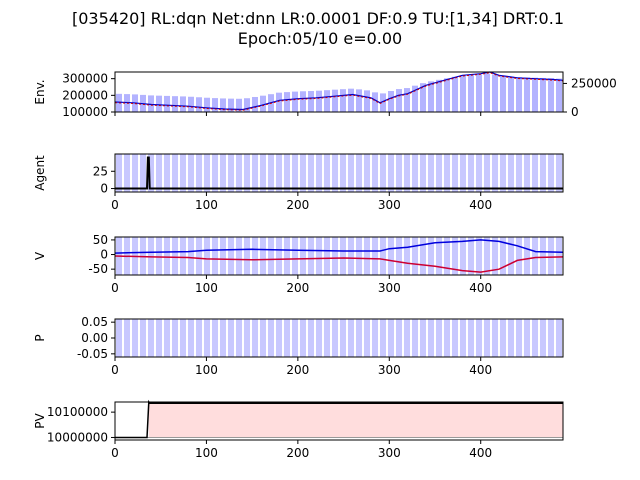 The width and height of the screenshot is (640, 480). I want to click on y-tick-label: 0.00, so click(94, 338).